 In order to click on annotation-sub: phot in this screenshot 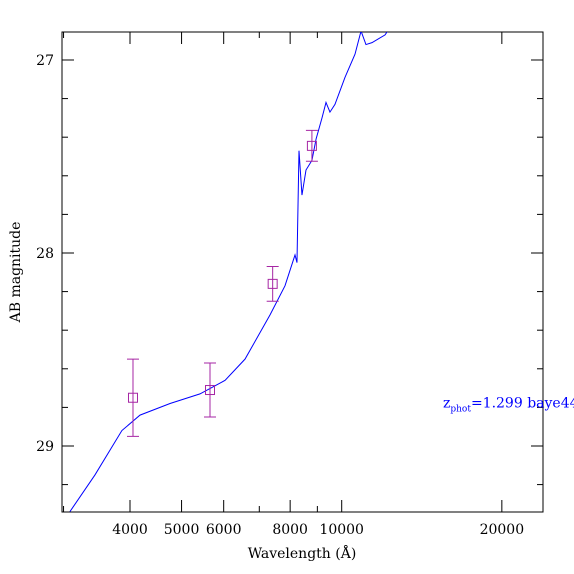, I will do `click(460, 409)`.